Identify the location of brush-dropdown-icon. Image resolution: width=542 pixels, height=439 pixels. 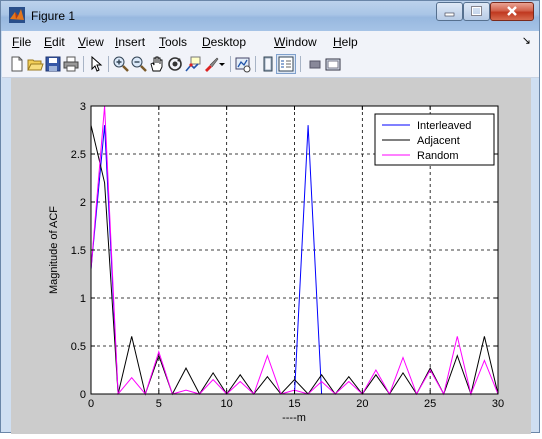
(222, 64).